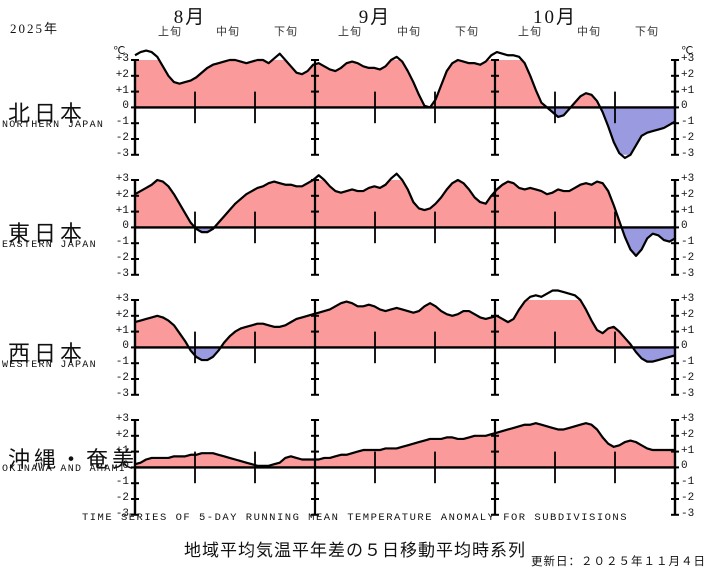  What do you see at coordinates (35, 28) in the screenshot?
I see `year-label: 2025年` at bounding box center [35, 28].